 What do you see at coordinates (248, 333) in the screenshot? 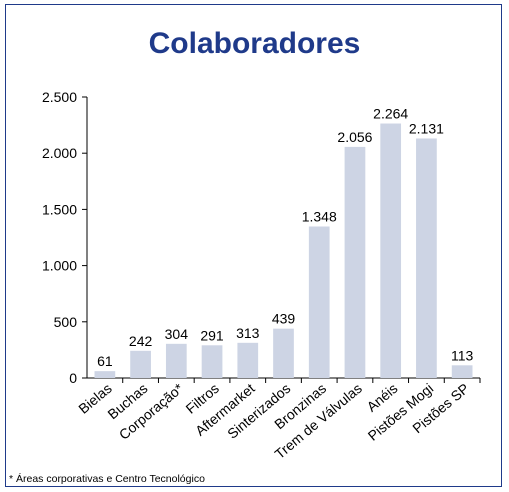
I see `bar-value-label: 313` at bounding box center [248, 333].